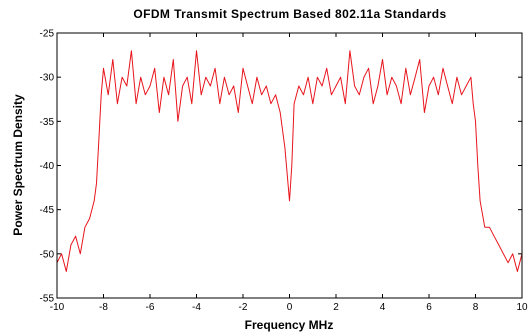 Image resolution: width=528 pixels, height=335 pixels. I want to click on x-tick-label: 8, so click(476, 307).